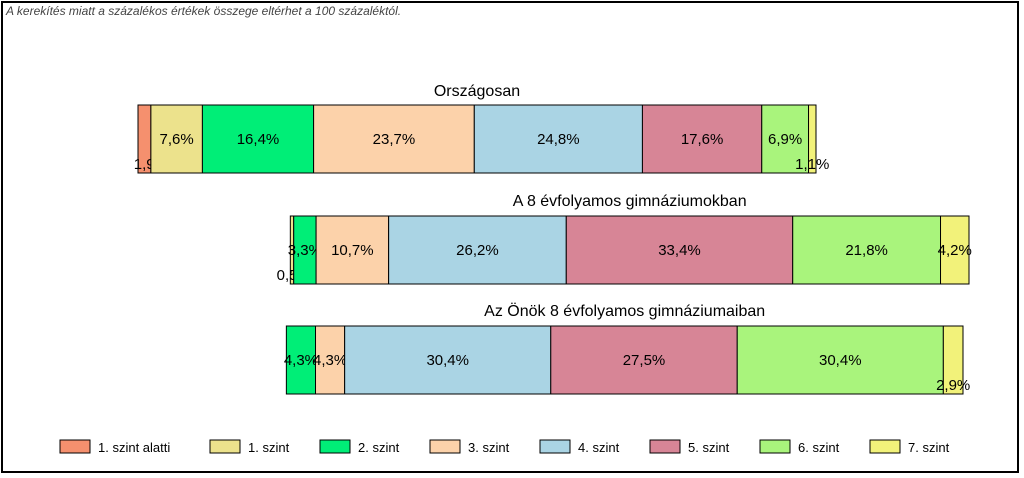 The image size is (1024, 478). I want to click on legend-label-2: 1. szint, so click(269, 447).